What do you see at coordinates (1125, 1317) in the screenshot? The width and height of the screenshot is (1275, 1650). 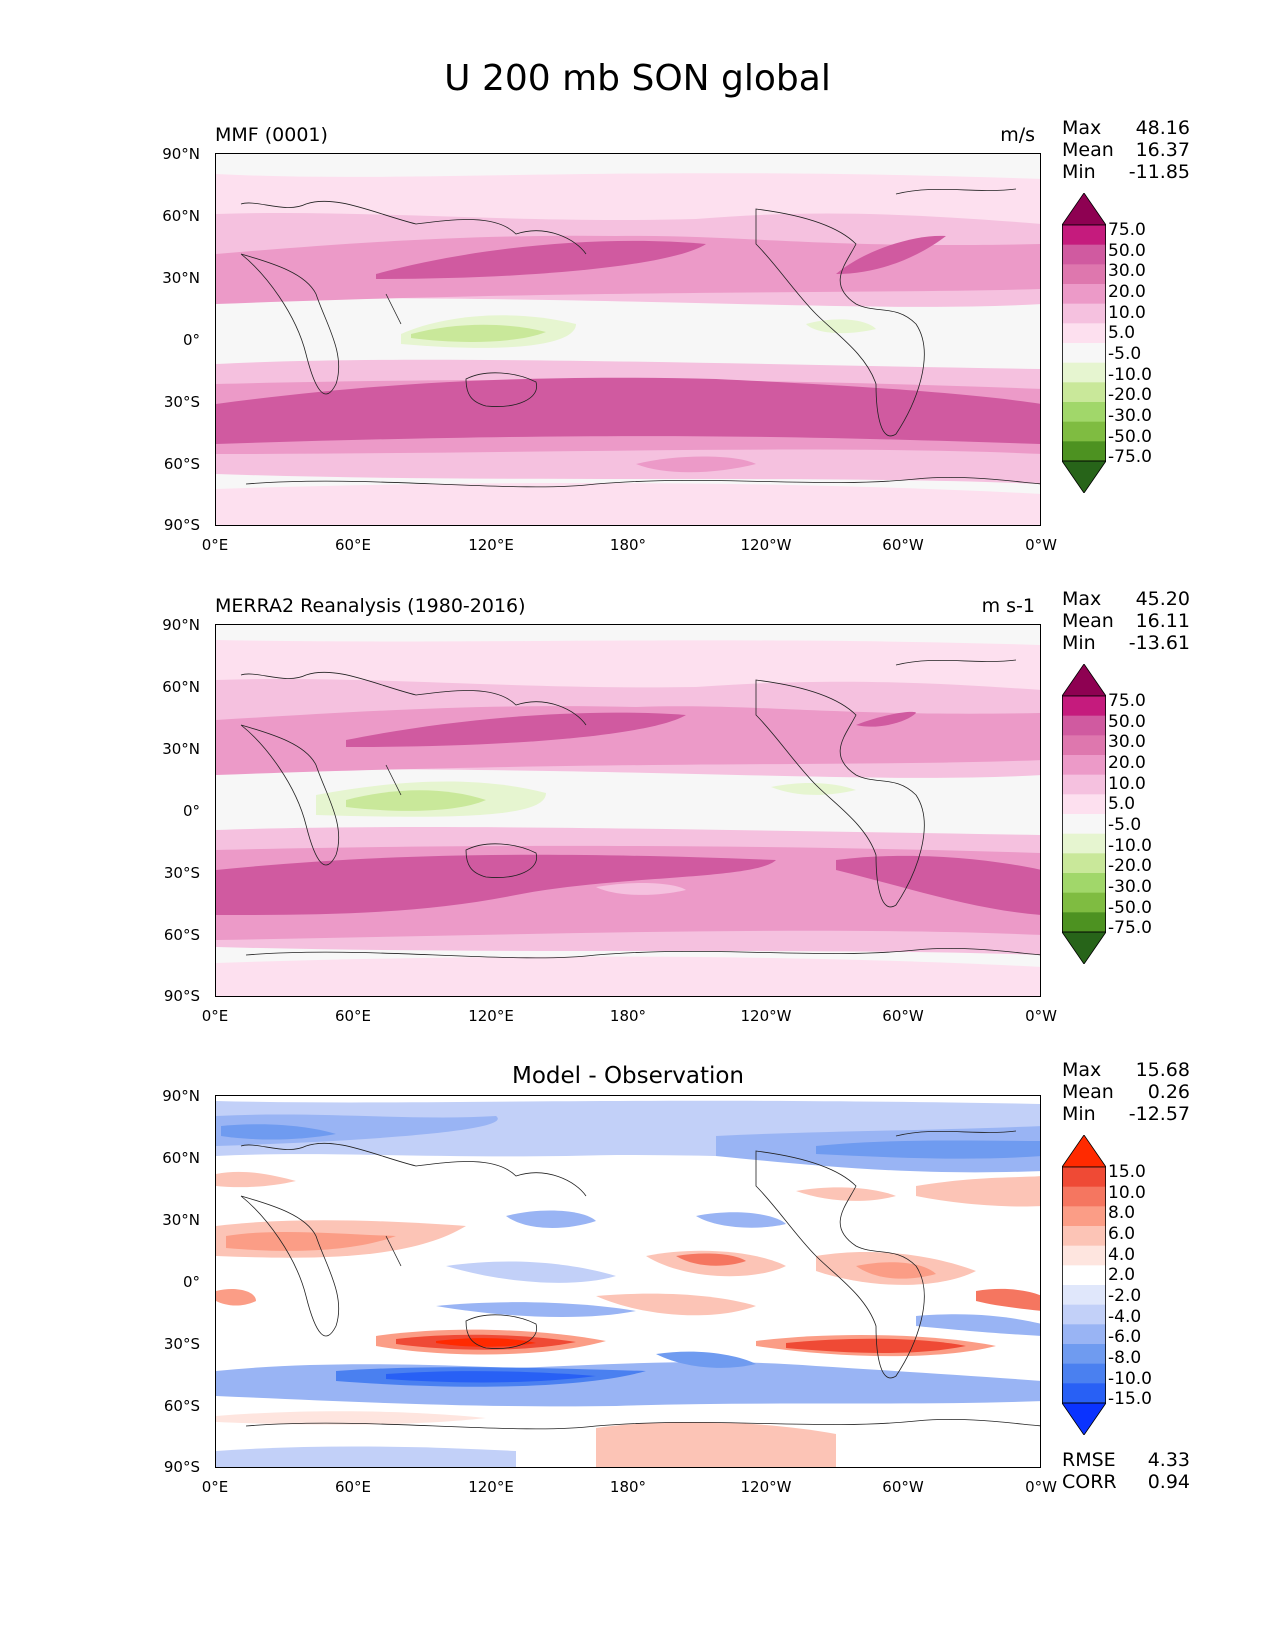 I see `colorbar-label: -4.0` at bounding box center [1125, 1317].